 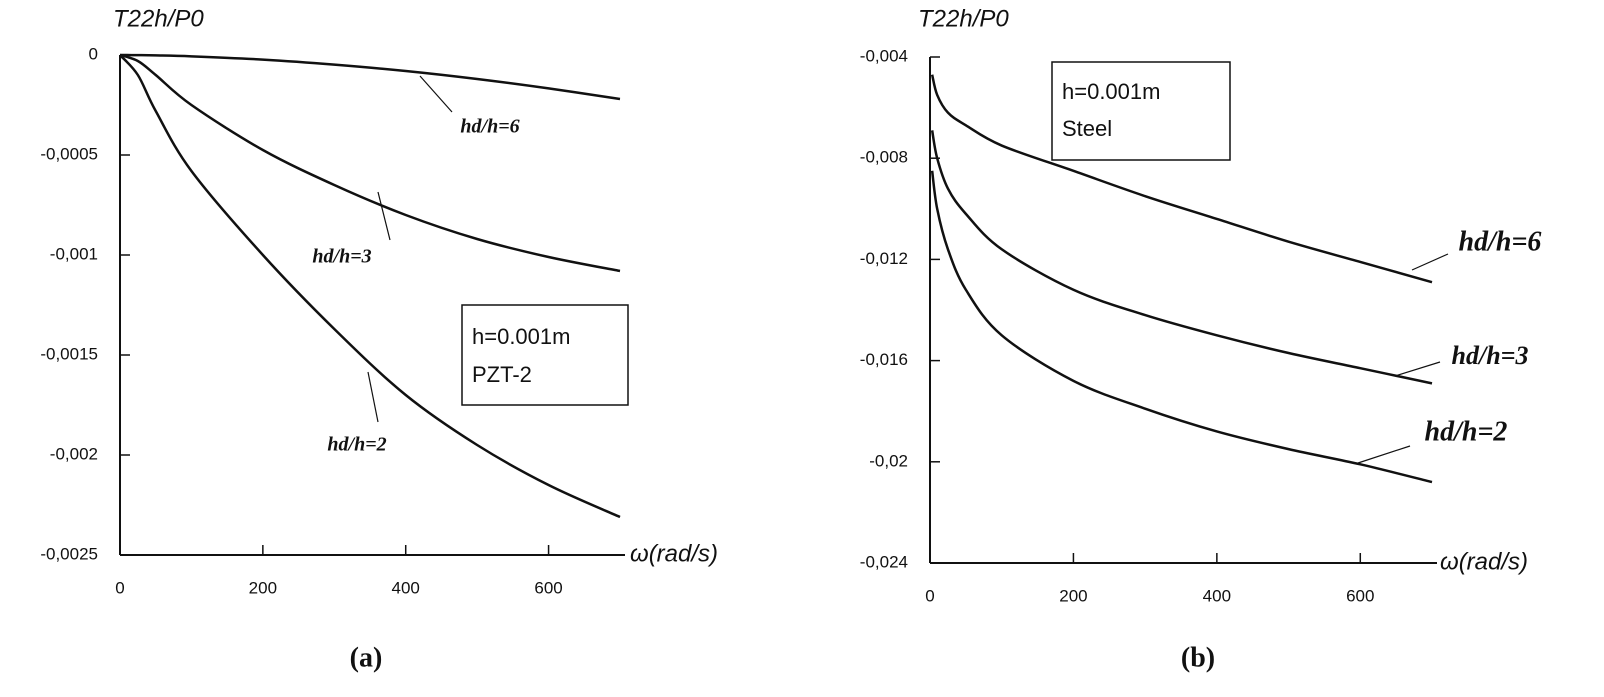 I want to click on y-tick-label: -0,004, so click(x=884, y=55).